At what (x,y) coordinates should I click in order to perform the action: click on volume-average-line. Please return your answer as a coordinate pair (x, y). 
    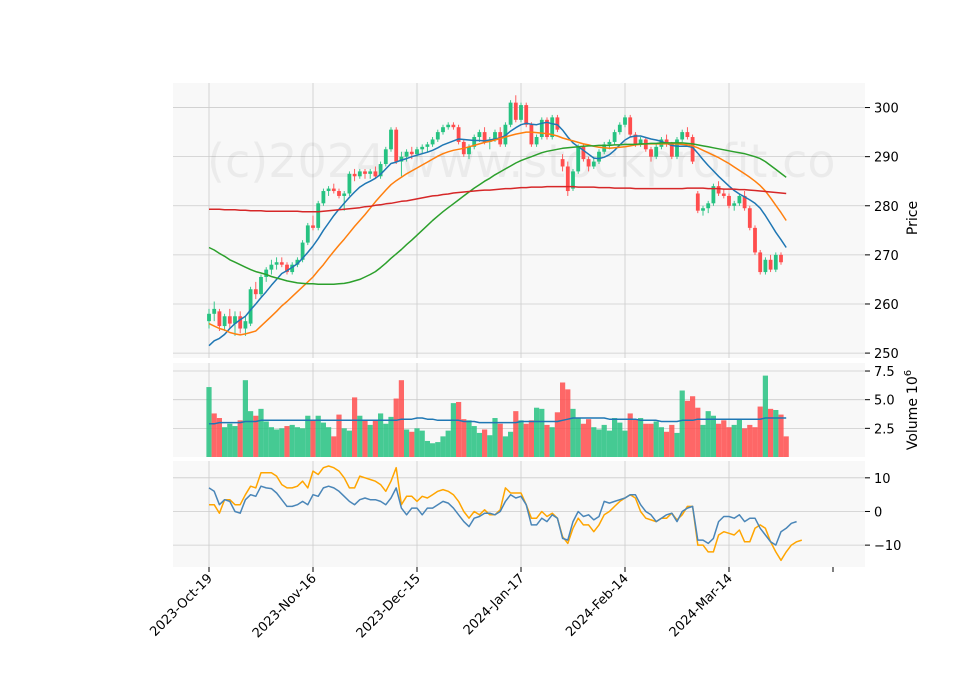
    Looking at the image, I should click on (498, 421).